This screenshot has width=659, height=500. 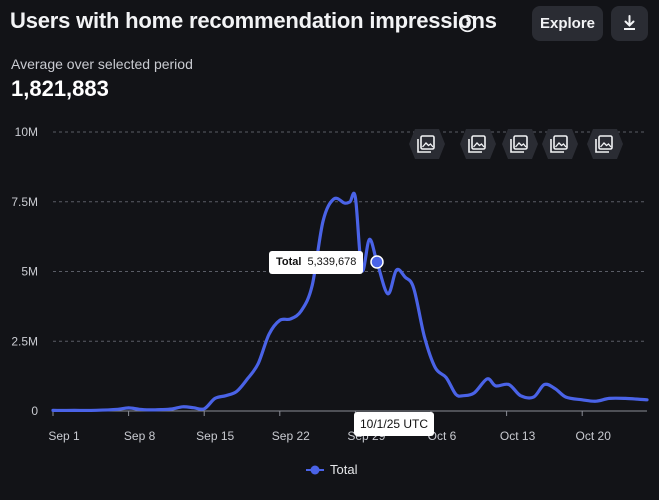 I want to click on x-tick-label: Sep 15, so click(x=215, y=436).